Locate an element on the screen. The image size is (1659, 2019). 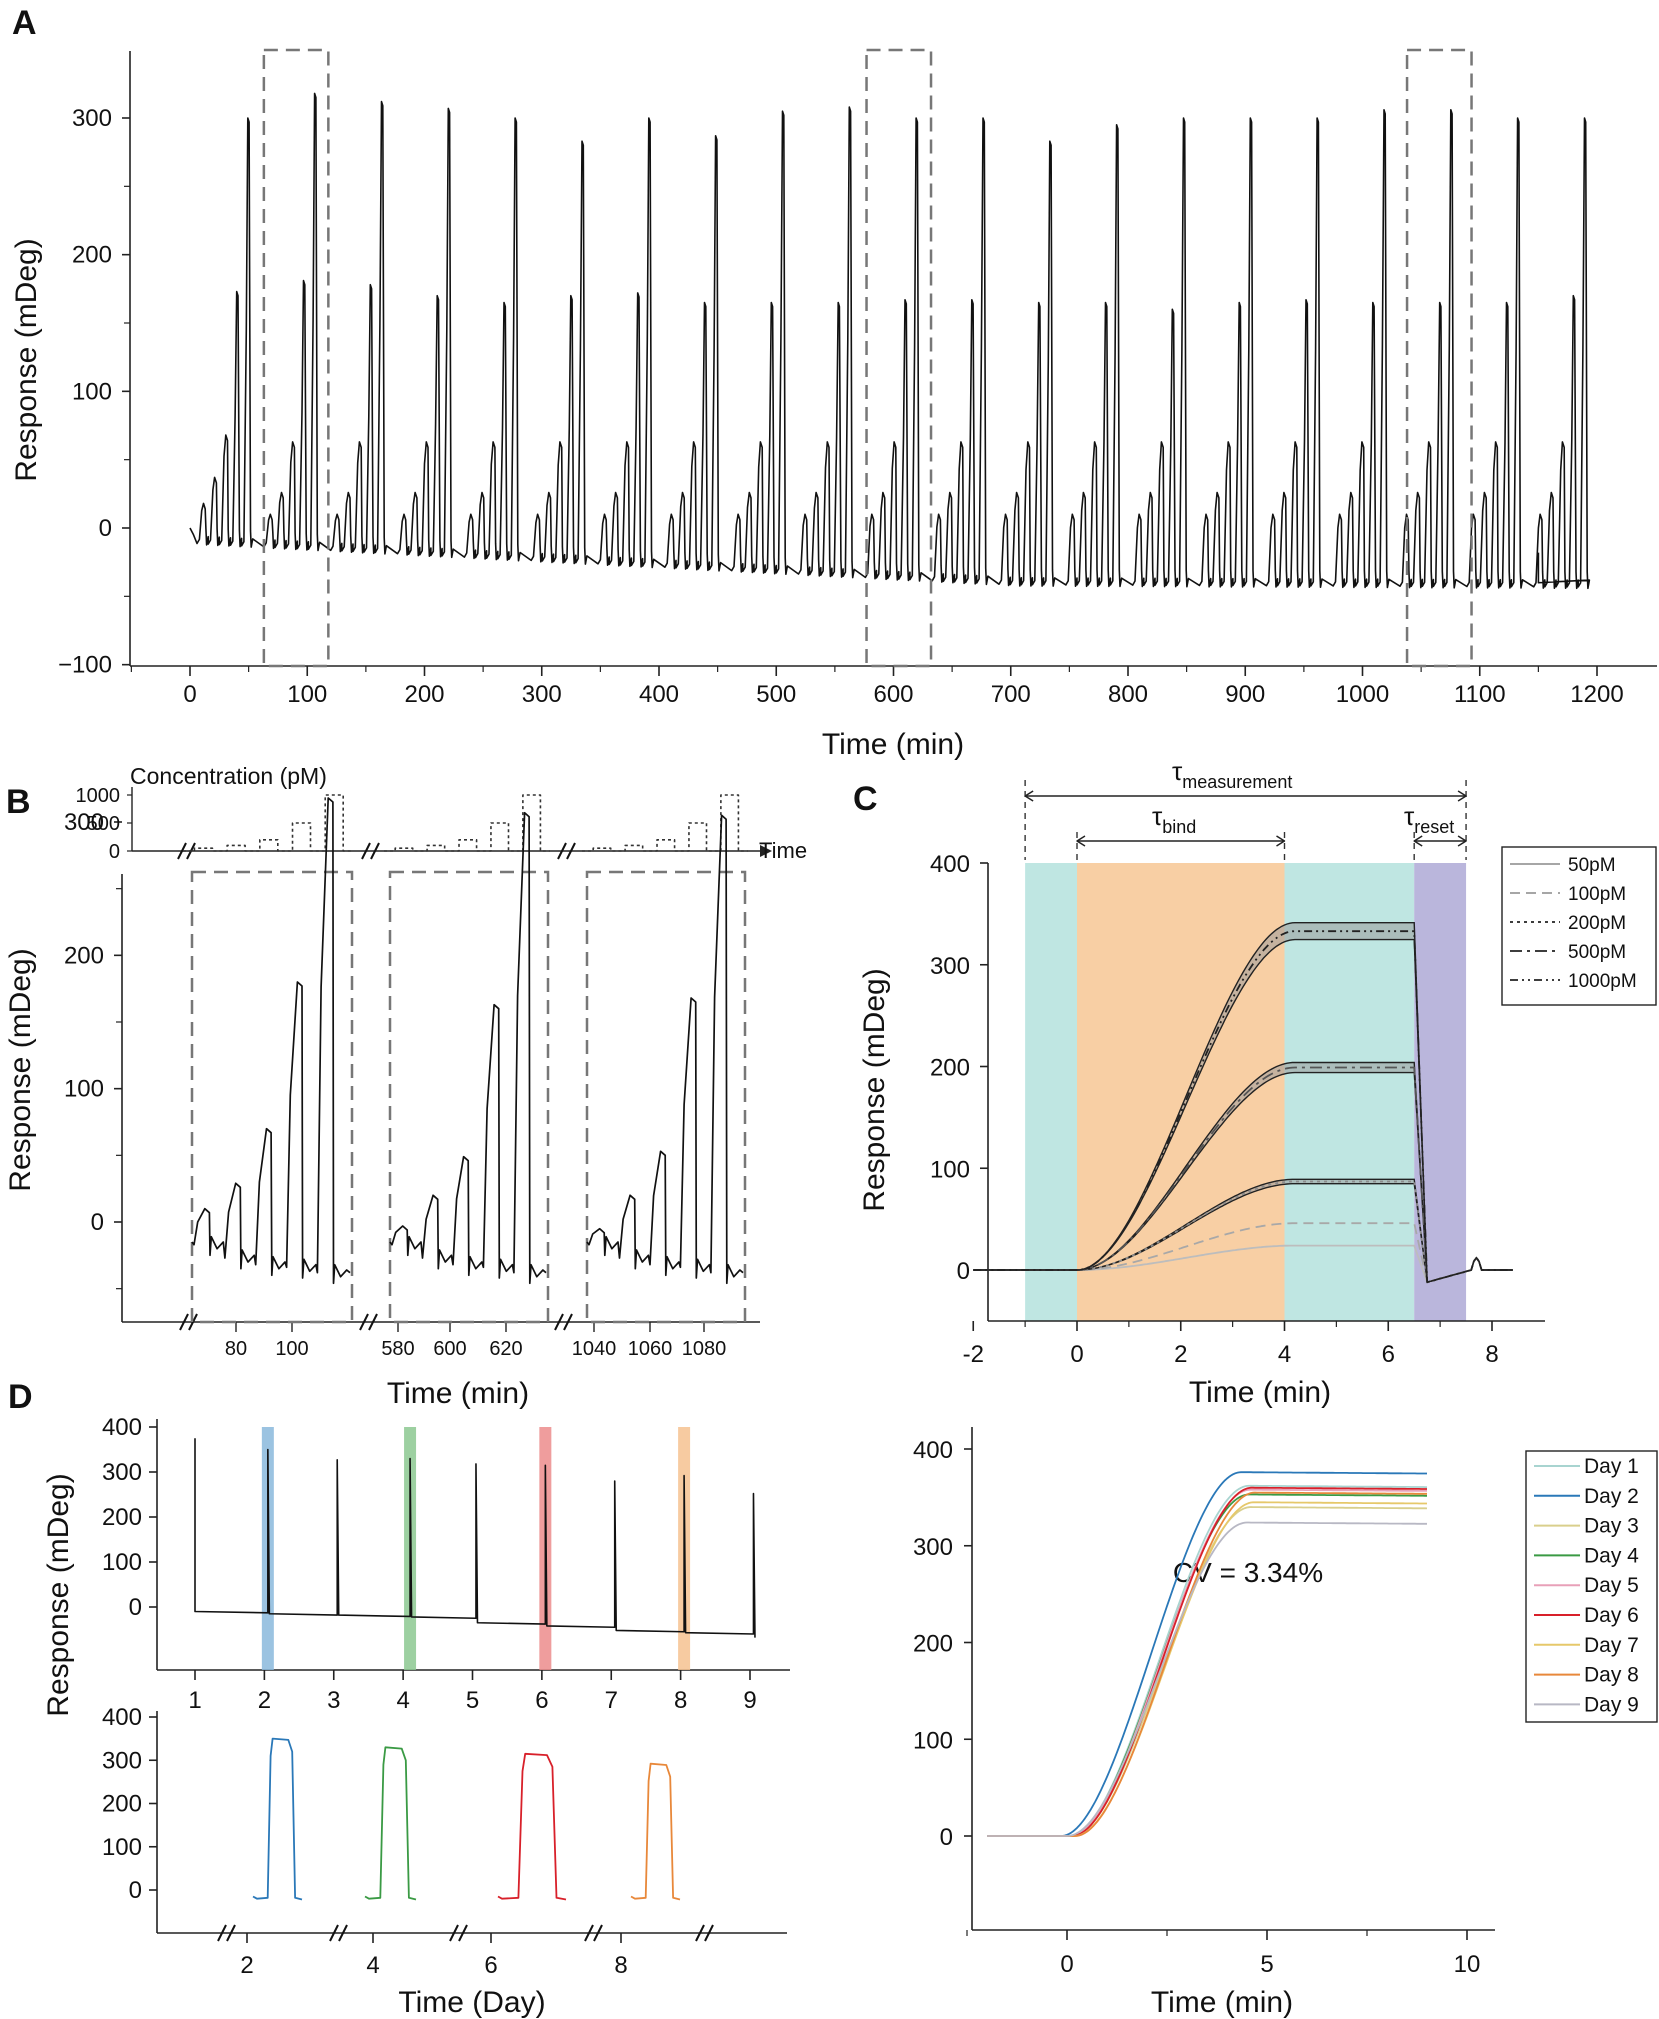
d-top-xtick-label: 6 is located at coordinates (541, 1700).